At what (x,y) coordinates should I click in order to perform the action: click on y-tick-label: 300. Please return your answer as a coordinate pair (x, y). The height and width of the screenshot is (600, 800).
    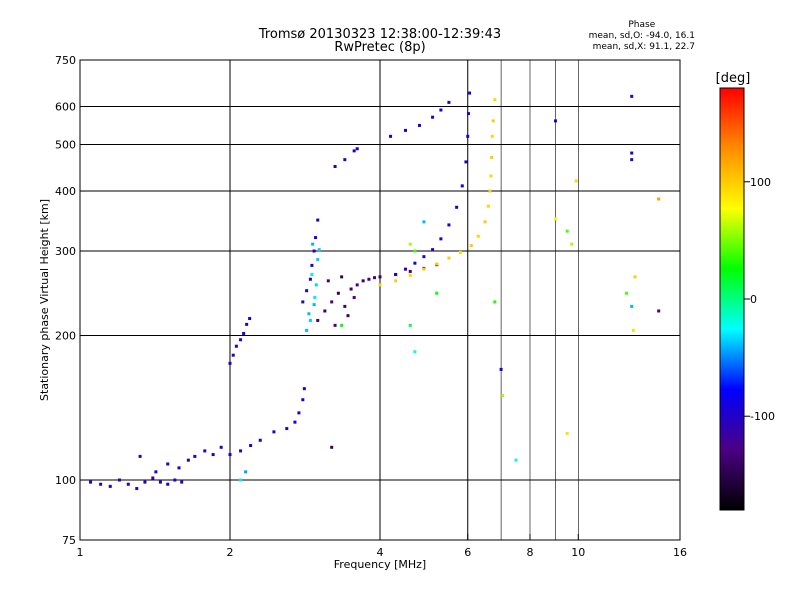
    Looking at the image, I should click on (65, 251).